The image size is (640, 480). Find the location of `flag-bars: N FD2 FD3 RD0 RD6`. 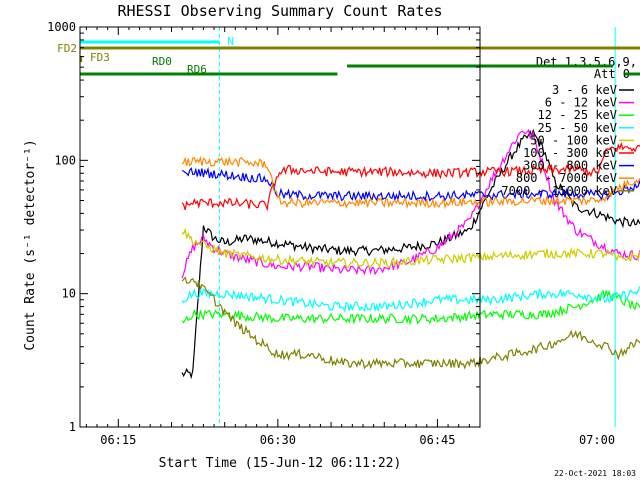

flag-bars: N FD2 FD3 RD0 RD6 is located at coordinates (348, 55).